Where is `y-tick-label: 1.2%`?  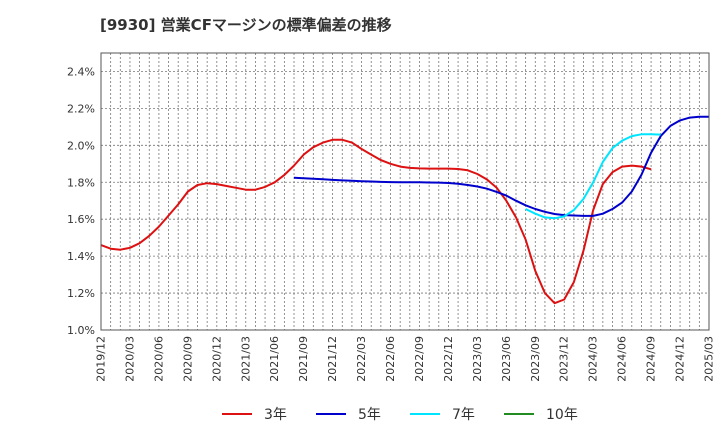
y-tick-label: 1.2% is located at coordinates (81, 293).